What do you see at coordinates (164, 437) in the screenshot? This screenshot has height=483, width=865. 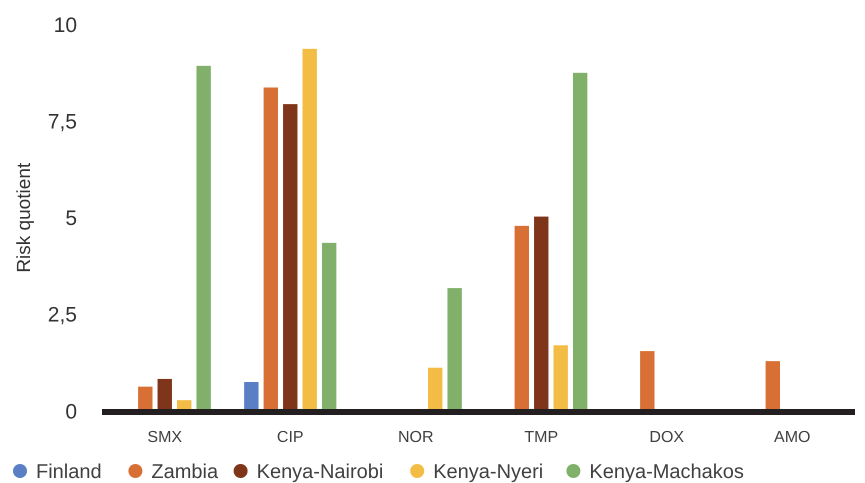 I see `x-tick-label: SMX` at bounding box center [164, 437].